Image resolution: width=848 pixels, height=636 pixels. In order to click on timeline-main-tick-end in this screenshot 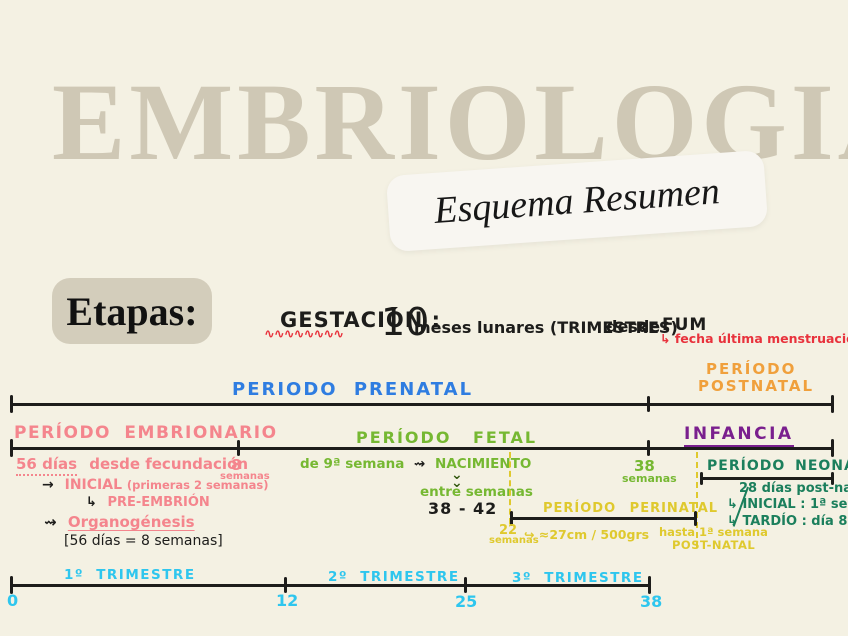, I will do `click(832, 404)`.